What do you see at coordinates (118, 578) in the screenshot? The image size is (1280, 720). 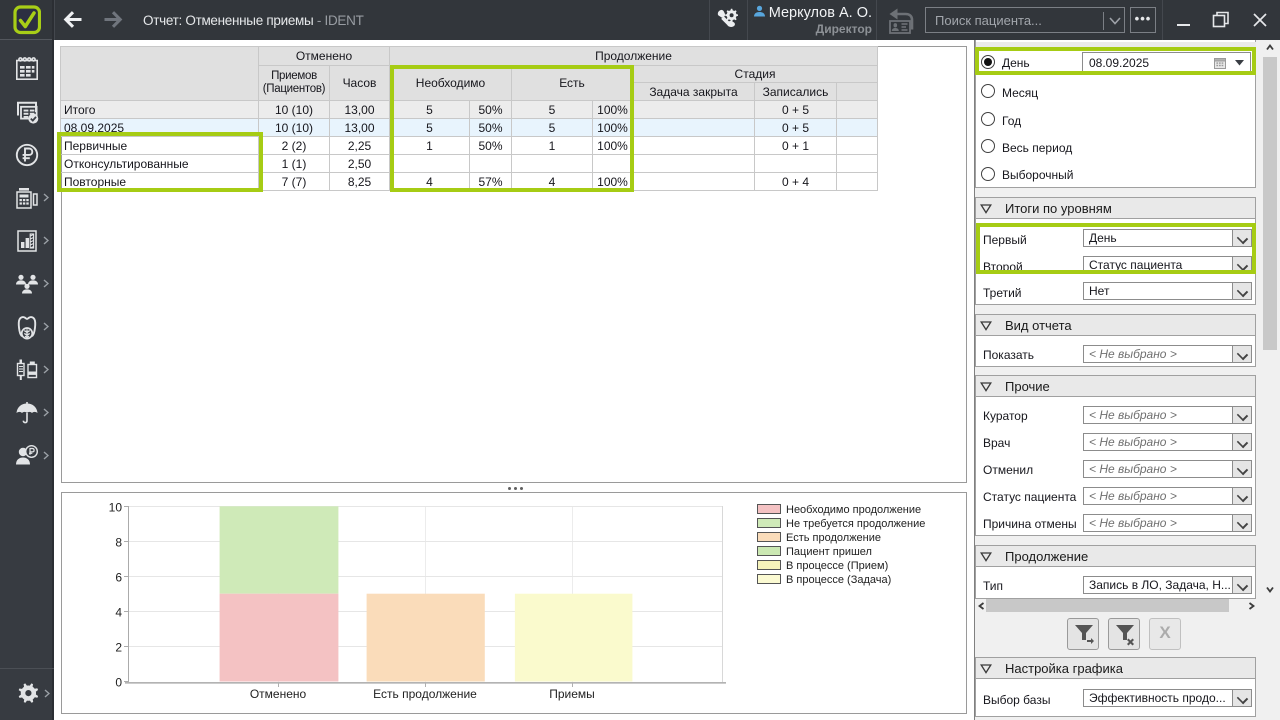 I see `svg-text: 6` at bounding box center [118, 578].